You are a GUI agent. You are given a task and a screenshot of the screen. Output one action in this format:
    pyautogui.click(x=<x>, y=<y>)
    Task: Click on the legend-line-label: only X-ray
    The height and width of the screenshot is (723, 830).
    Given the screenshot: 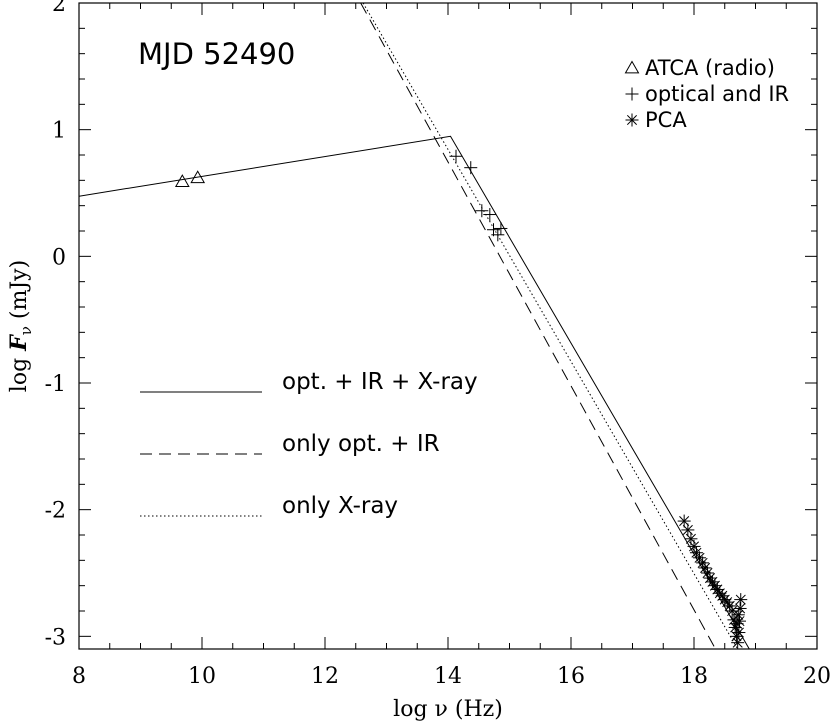 What is the action you would take?
    pyautogui.click(x=340, y=506)
    